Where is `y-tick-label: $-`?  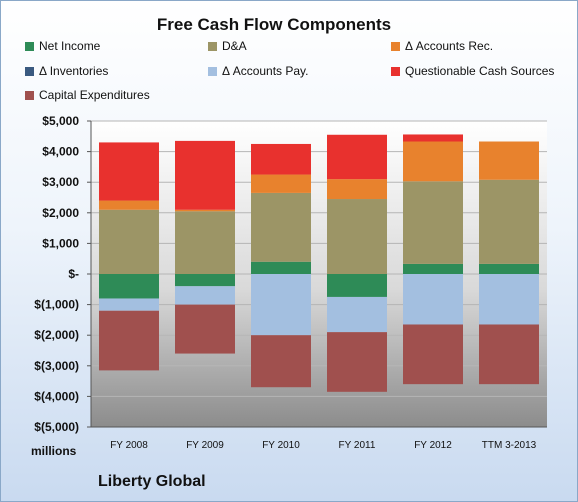
y-tick-label: $- is located at coordinates (73, 274).